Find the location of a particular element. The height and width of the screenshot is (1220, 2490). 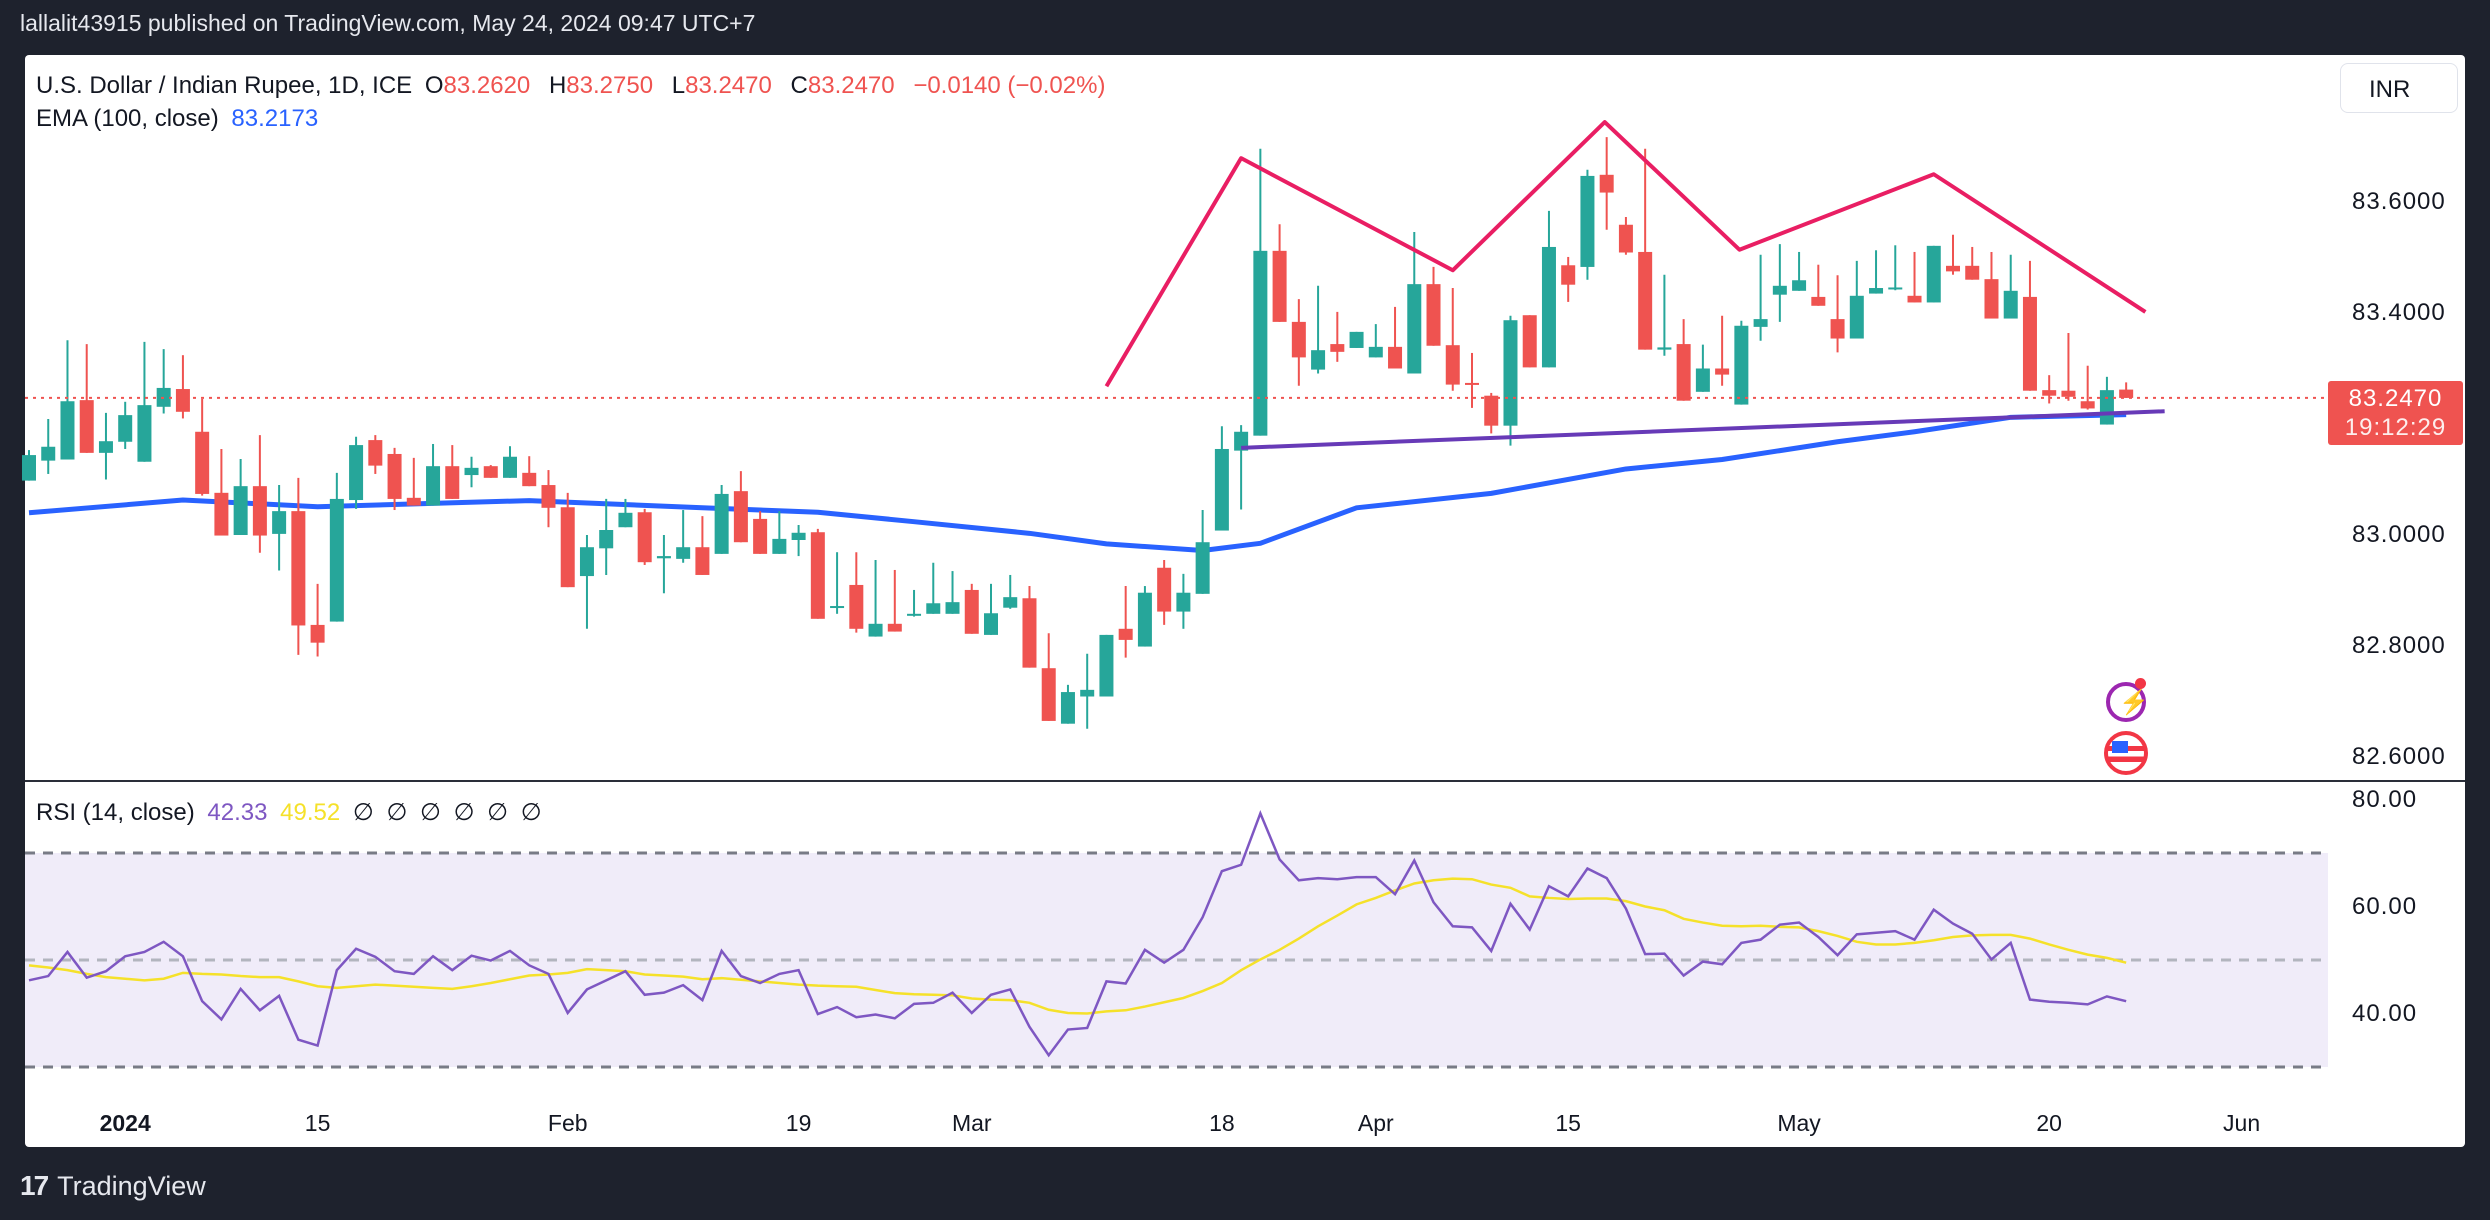

ohlc-high: H83.2750 is located at coordinates (601, 85).